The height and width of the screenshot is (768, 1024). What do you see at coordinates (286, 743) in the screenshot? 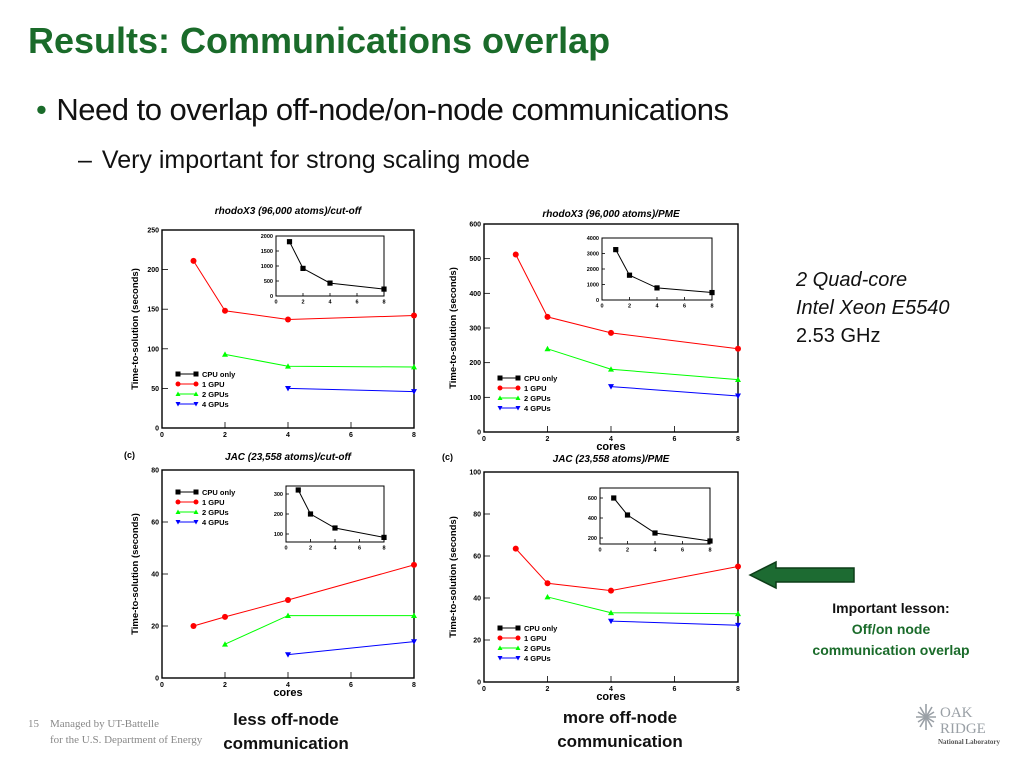
I see `caption-left-line-2: communication` at bounding box center [286, 743].